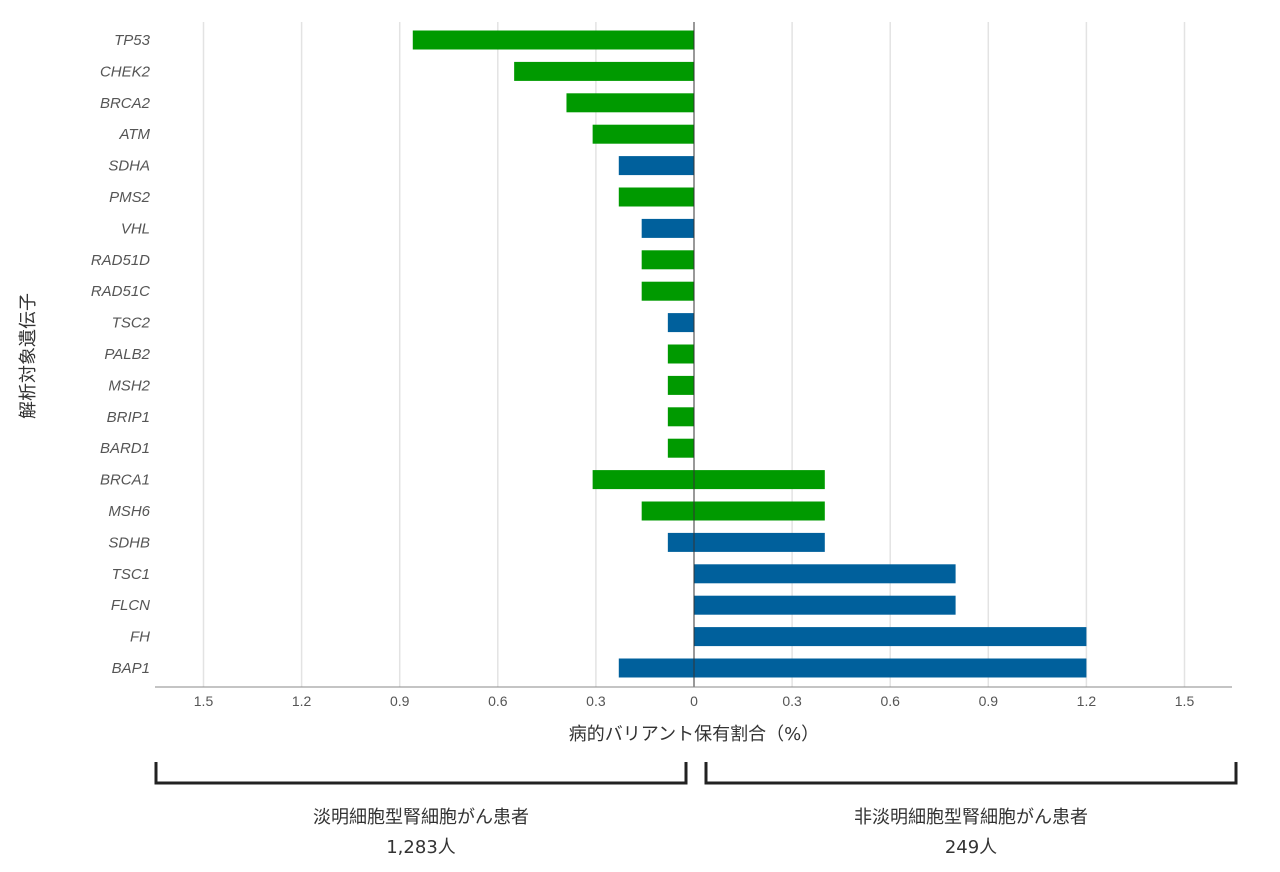  I want to click on right-group-count: 249人, so click(971, 847).